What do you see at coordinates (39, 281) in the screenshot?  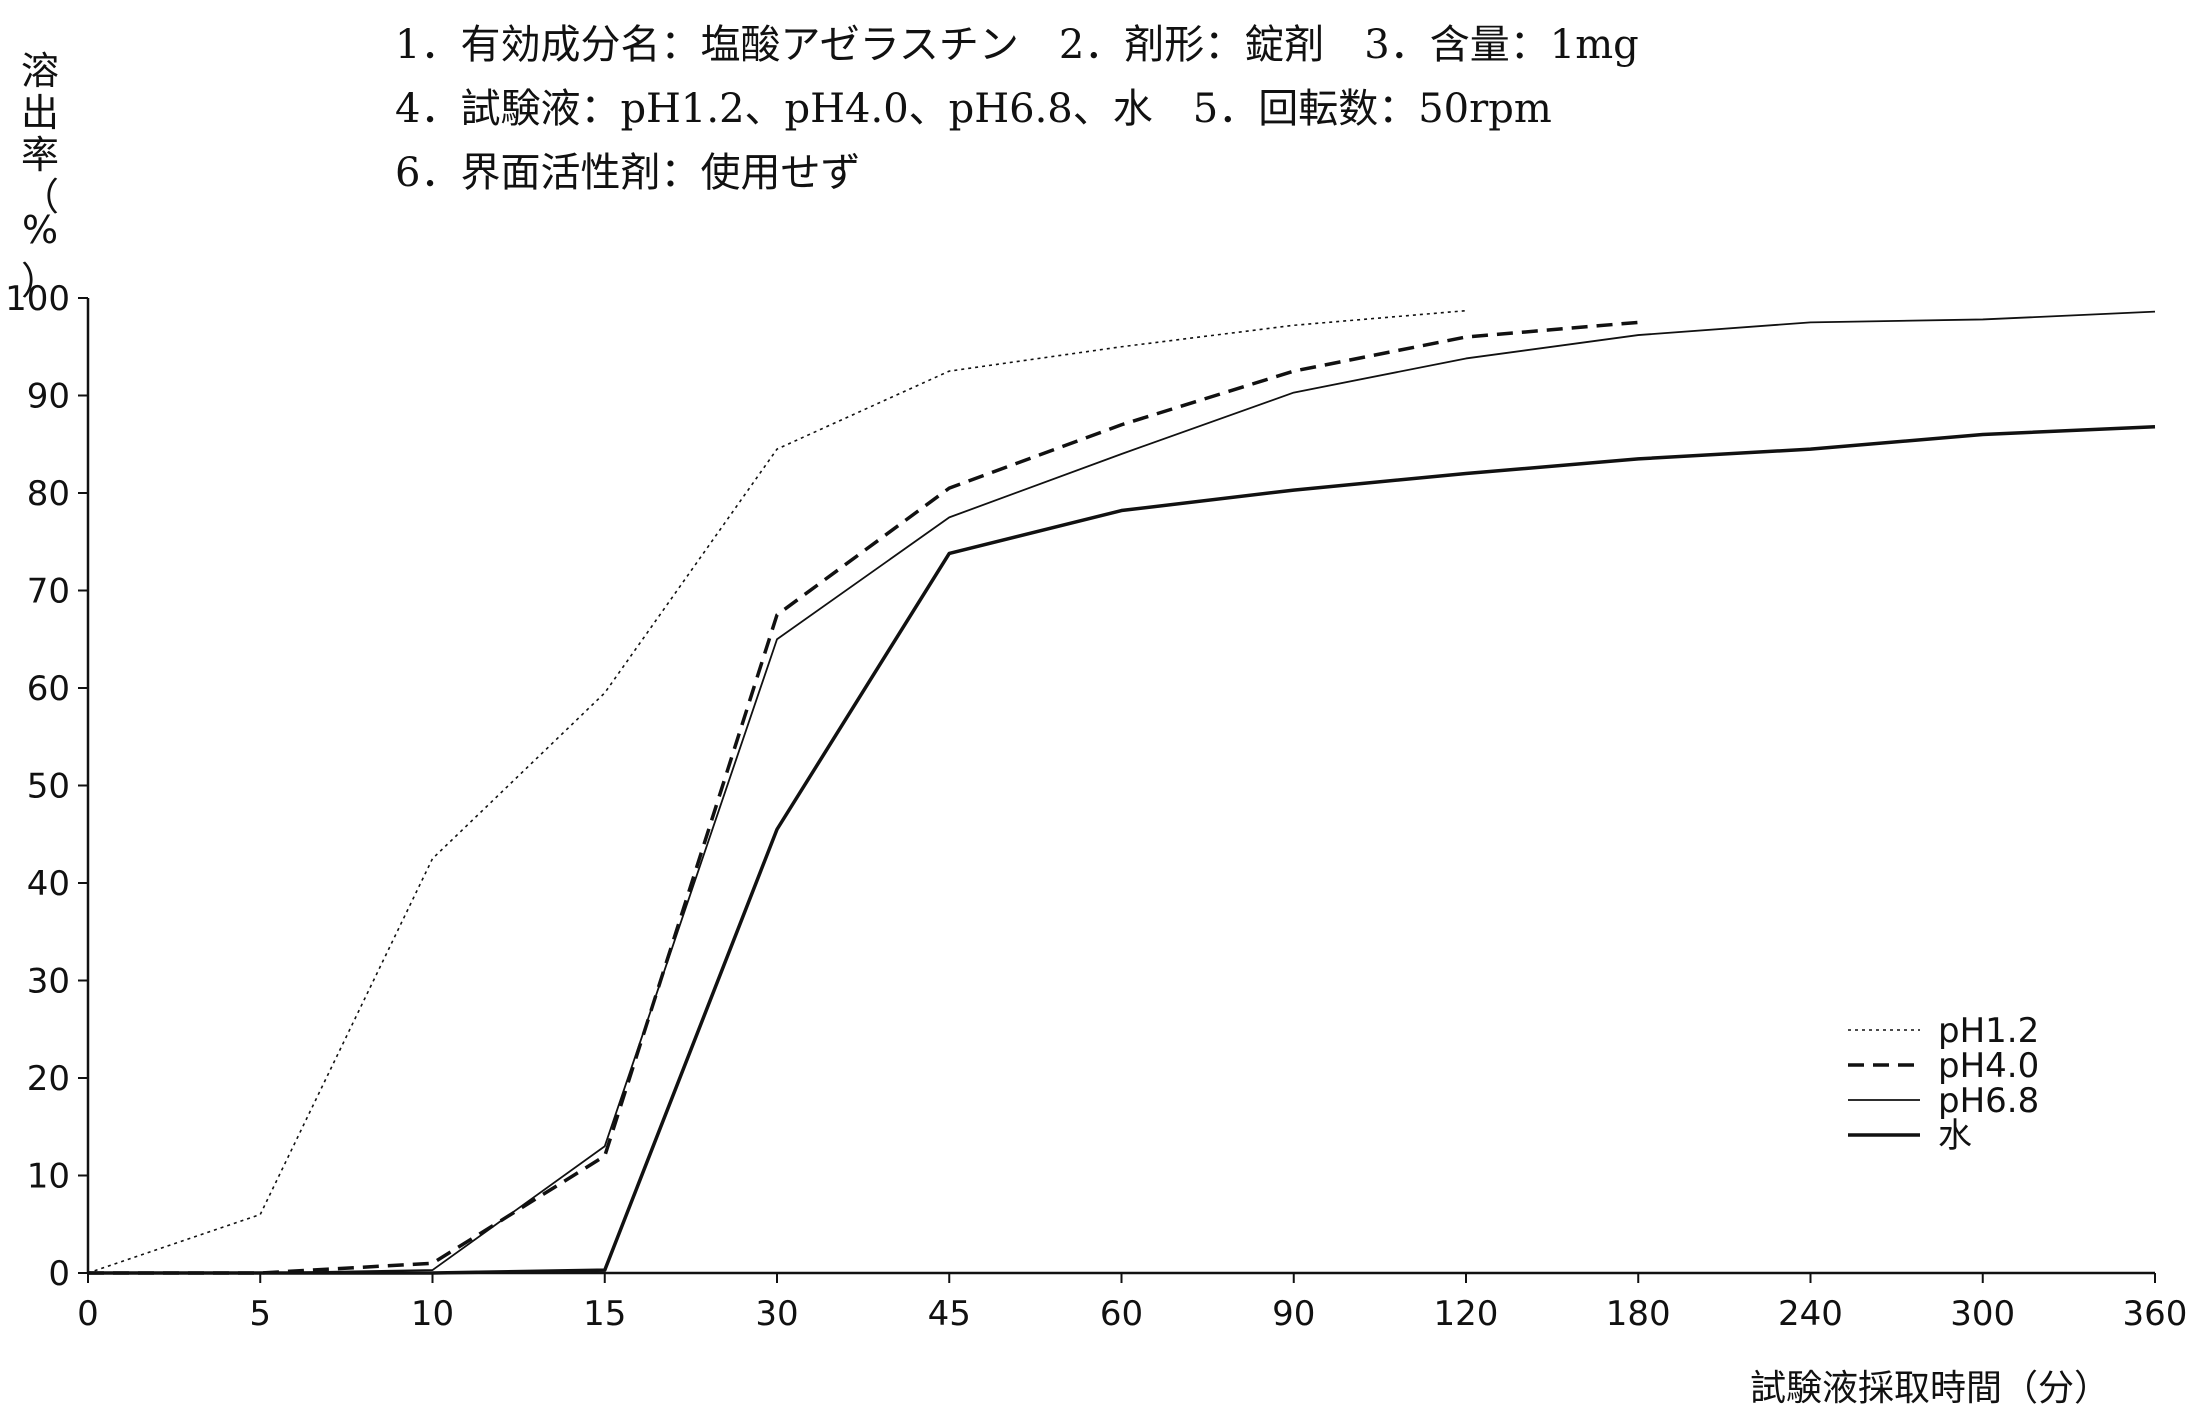 I see `y-axis-label-char: ）` at bounding box center [39, 281].